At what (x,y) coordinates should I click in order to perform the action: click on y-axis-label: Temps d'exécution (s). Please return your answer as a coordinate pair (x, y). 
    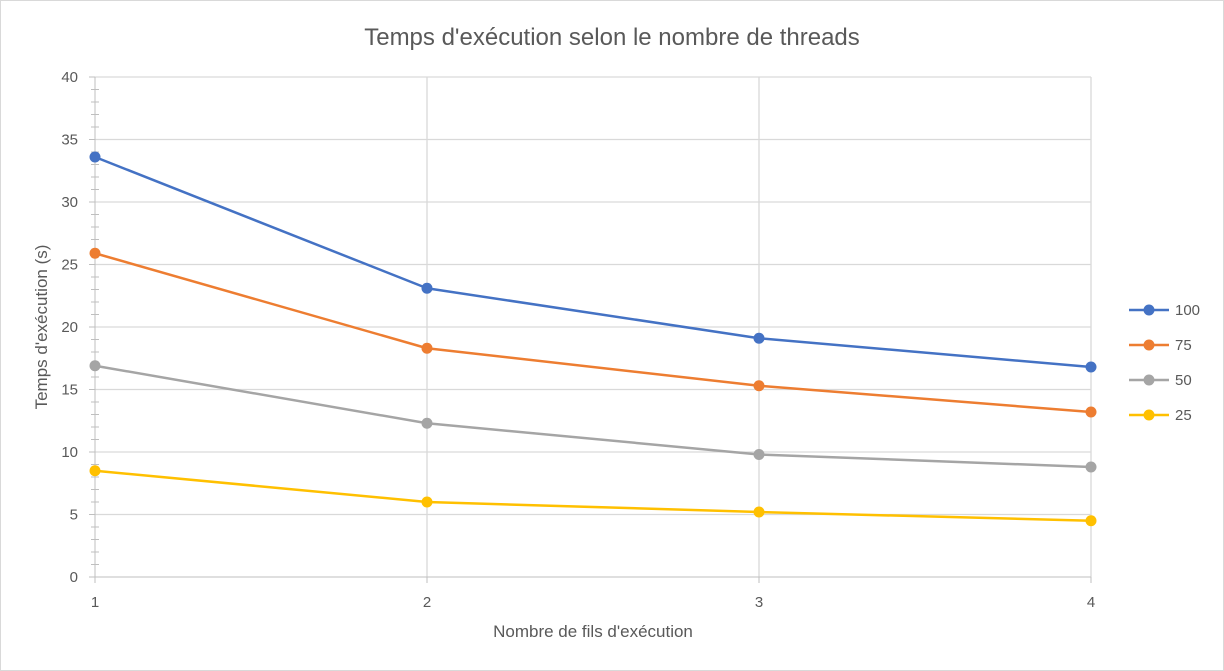
    Looking at the image, I should click on (41, 327).